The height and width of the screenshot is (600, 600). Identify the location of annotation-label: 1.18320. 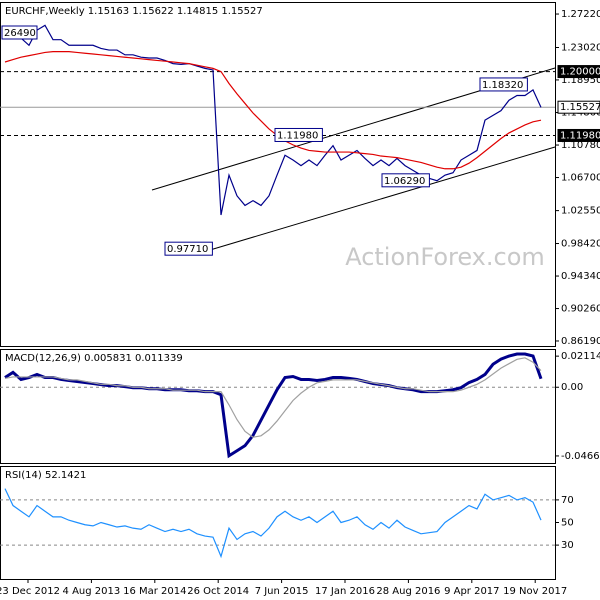
(502, 85).